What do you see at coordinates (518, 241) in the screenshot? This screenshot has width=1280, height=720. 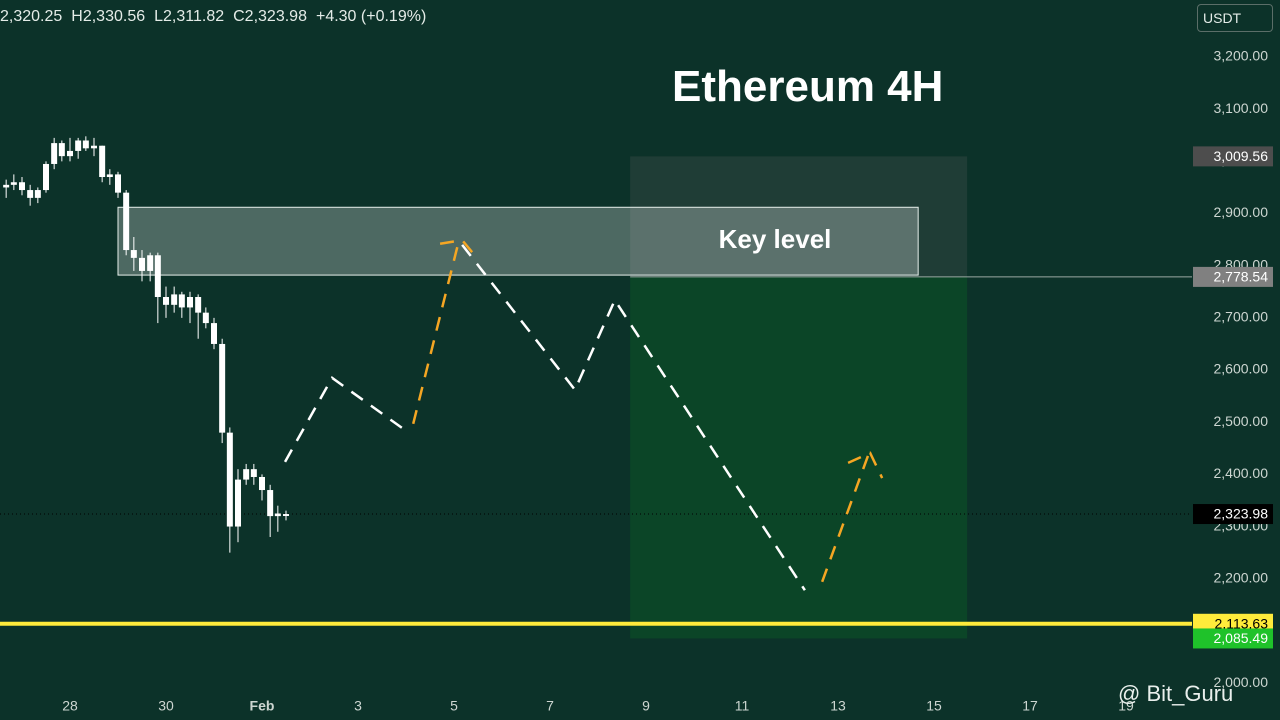 I see `key-level-box` at bounding box center [518, 241].